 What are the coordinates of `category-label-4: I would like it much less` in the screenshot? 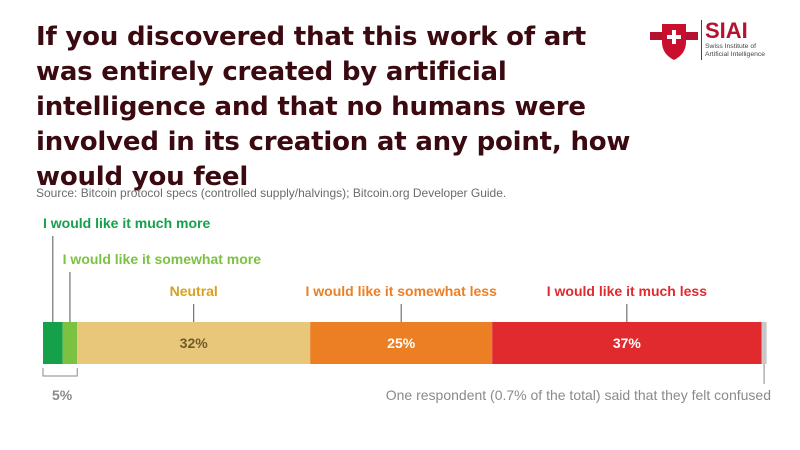 It's located at (627, 291).